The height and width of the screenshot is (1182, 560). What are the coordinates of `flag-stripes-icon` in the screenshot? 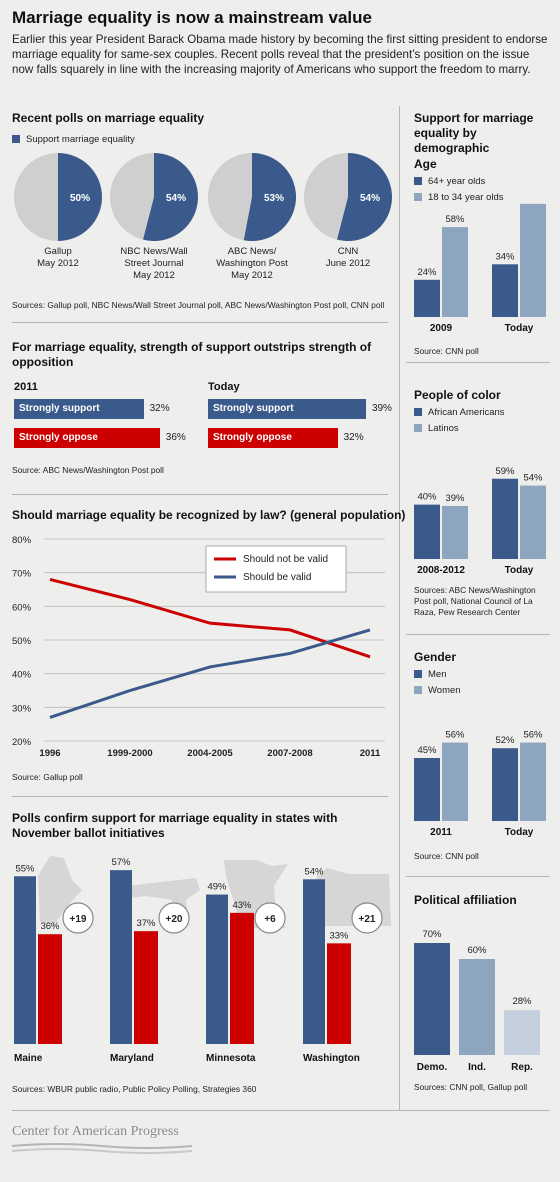 It's located at (102, 1148).